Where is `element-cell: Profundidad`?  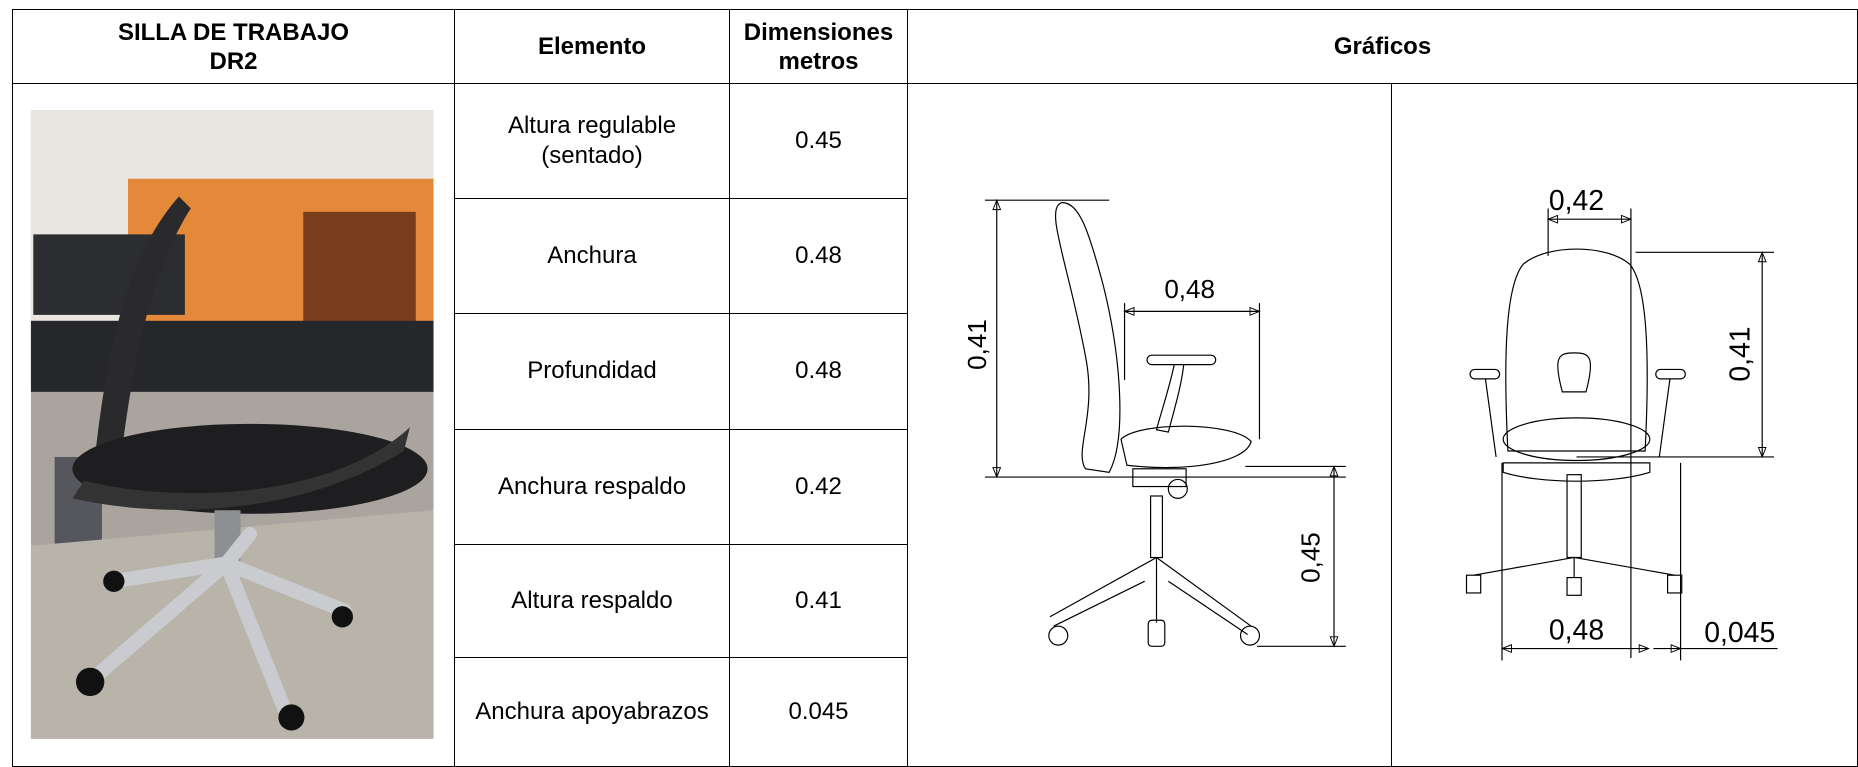 element-cell: Profundidad is located at coordinates (592, 371).